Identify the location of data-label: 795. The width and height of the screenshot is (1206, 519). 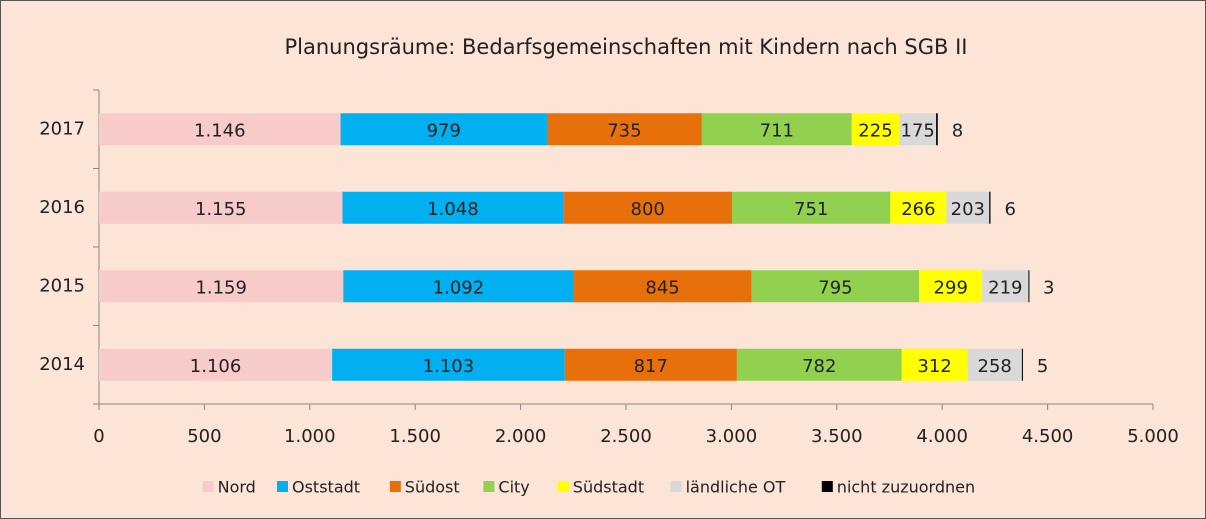
(835, 287).